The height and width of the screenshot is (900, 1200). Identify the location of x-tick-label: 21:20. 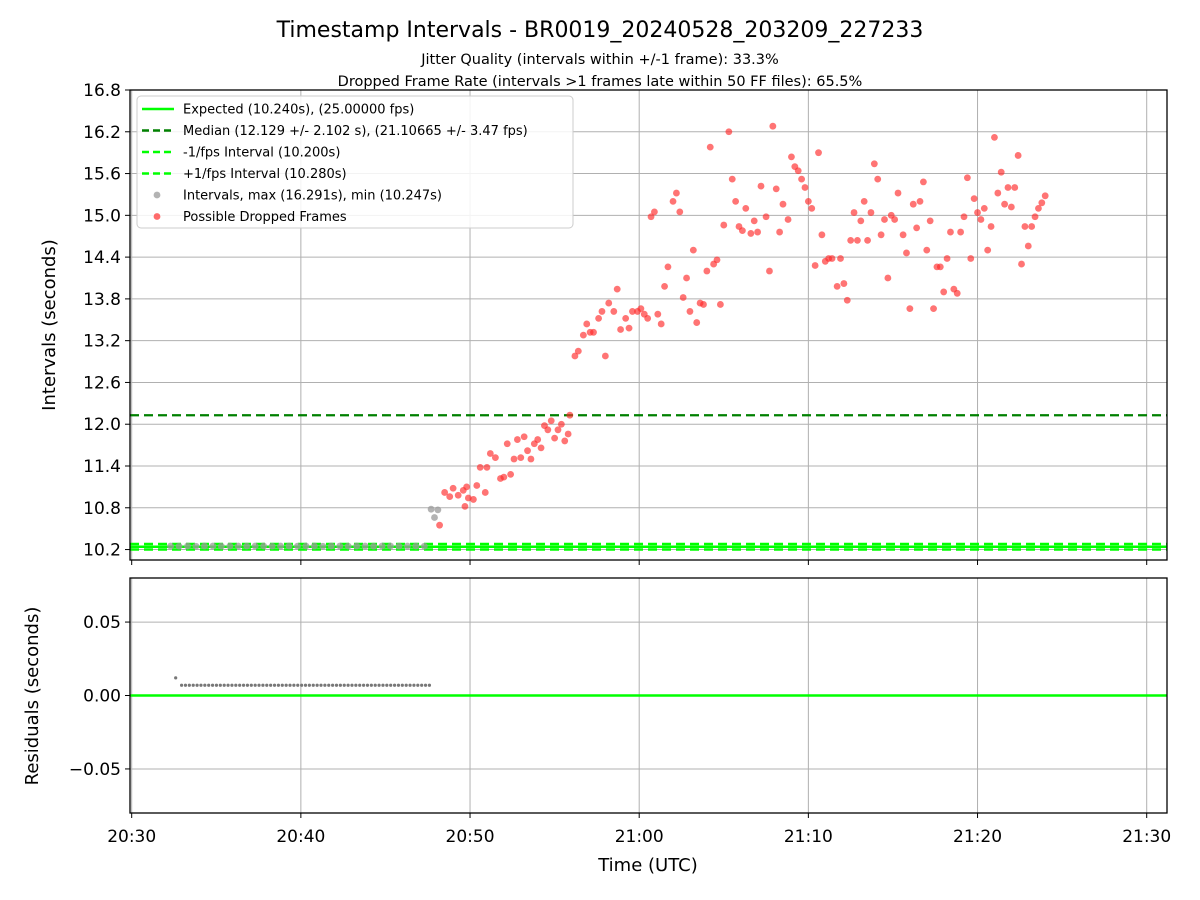
(977, 837).